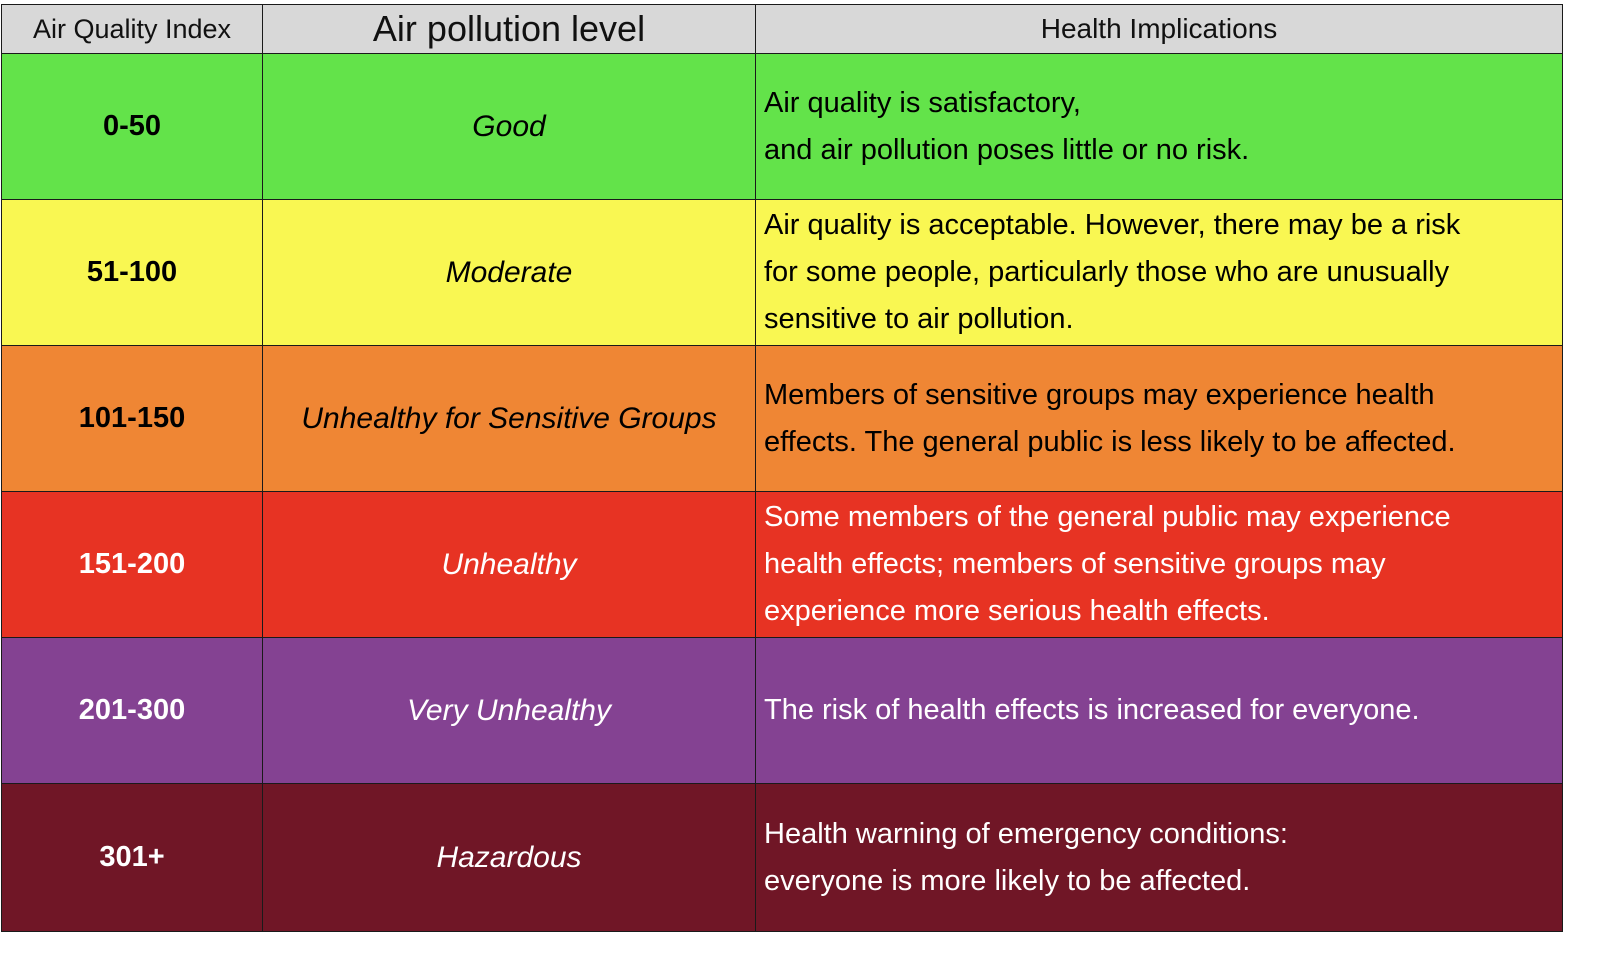  What do you see at coordinates (509, 126) in the screenshot?
I see `pollution-level-cell: Good` at bounding box center [509, 126].